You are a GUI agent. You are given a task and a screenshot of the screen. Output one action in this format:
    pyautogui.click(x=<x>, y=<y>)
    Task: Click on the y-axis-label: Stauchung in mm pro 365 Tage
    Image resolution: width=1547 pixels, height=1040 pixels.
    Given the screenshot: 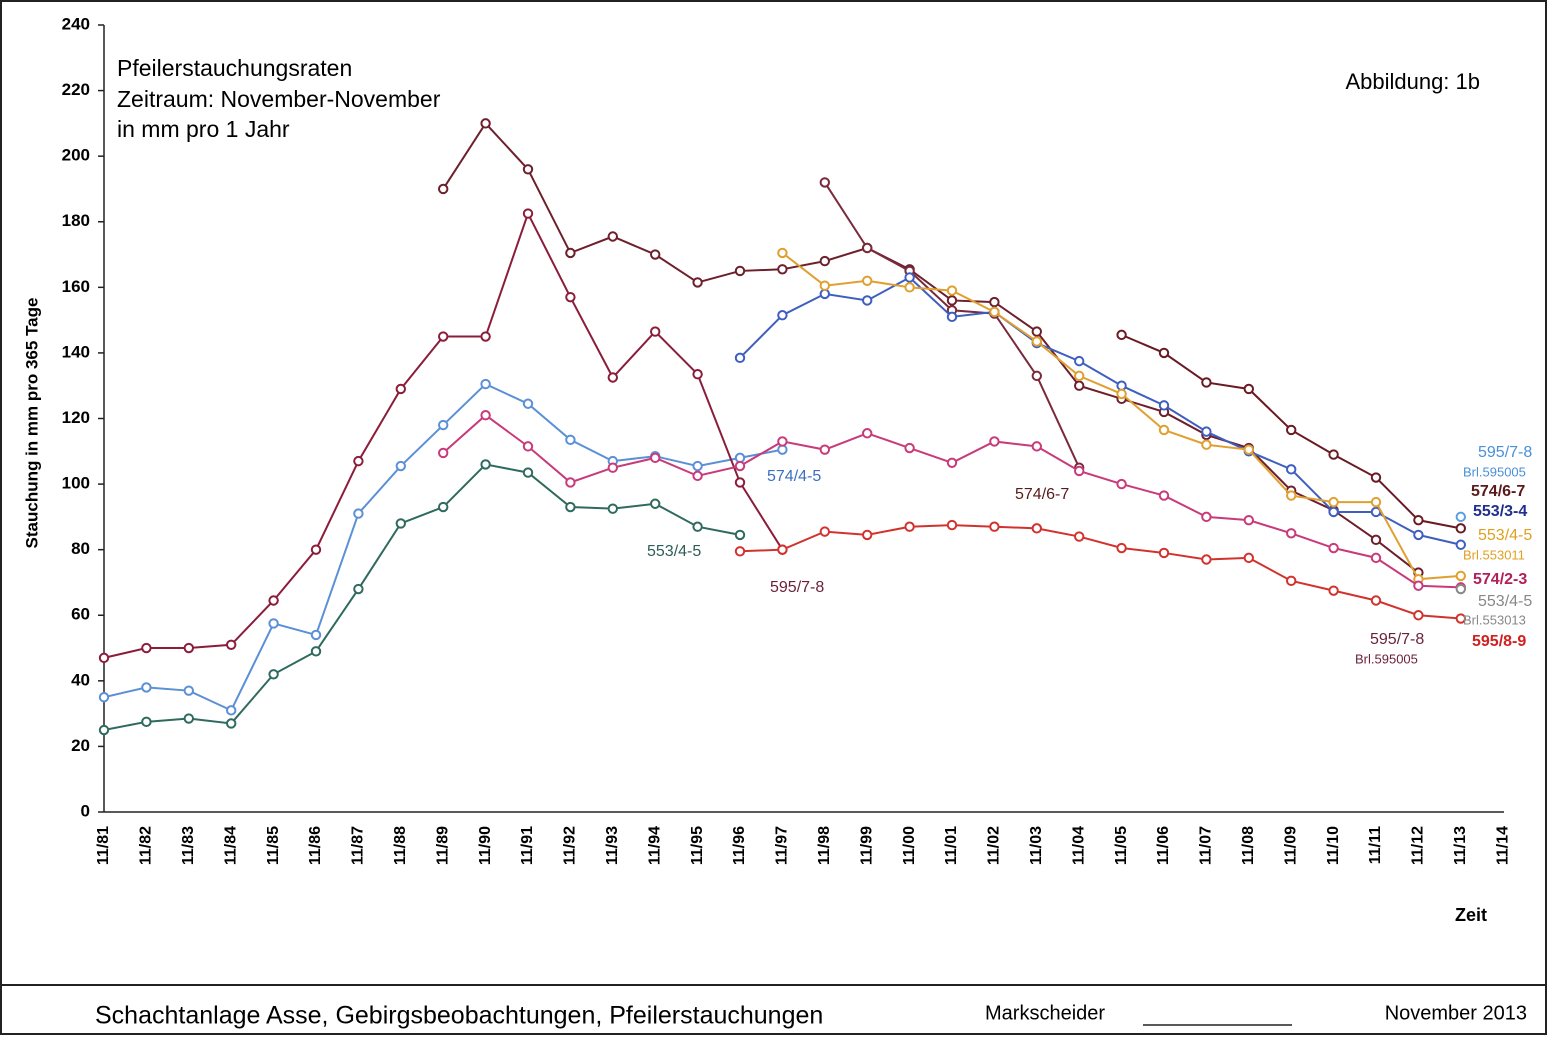 What is the action you would take?
    pyautogui.click(x=31, y=423)
    